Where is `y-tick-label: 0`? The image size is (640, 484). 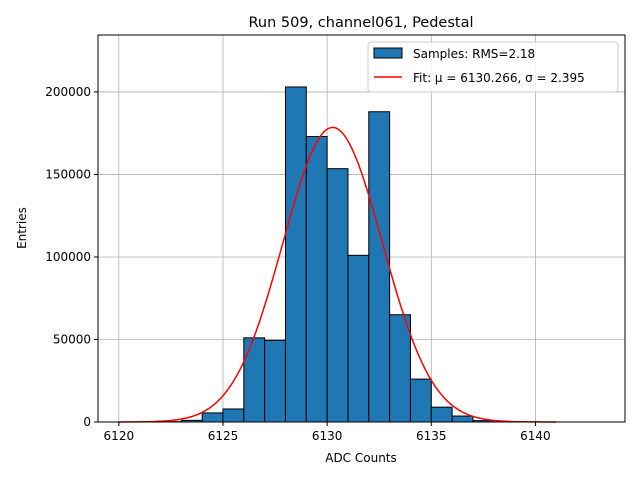 y-tick-label: 0 is located at coordinates (87, 422).